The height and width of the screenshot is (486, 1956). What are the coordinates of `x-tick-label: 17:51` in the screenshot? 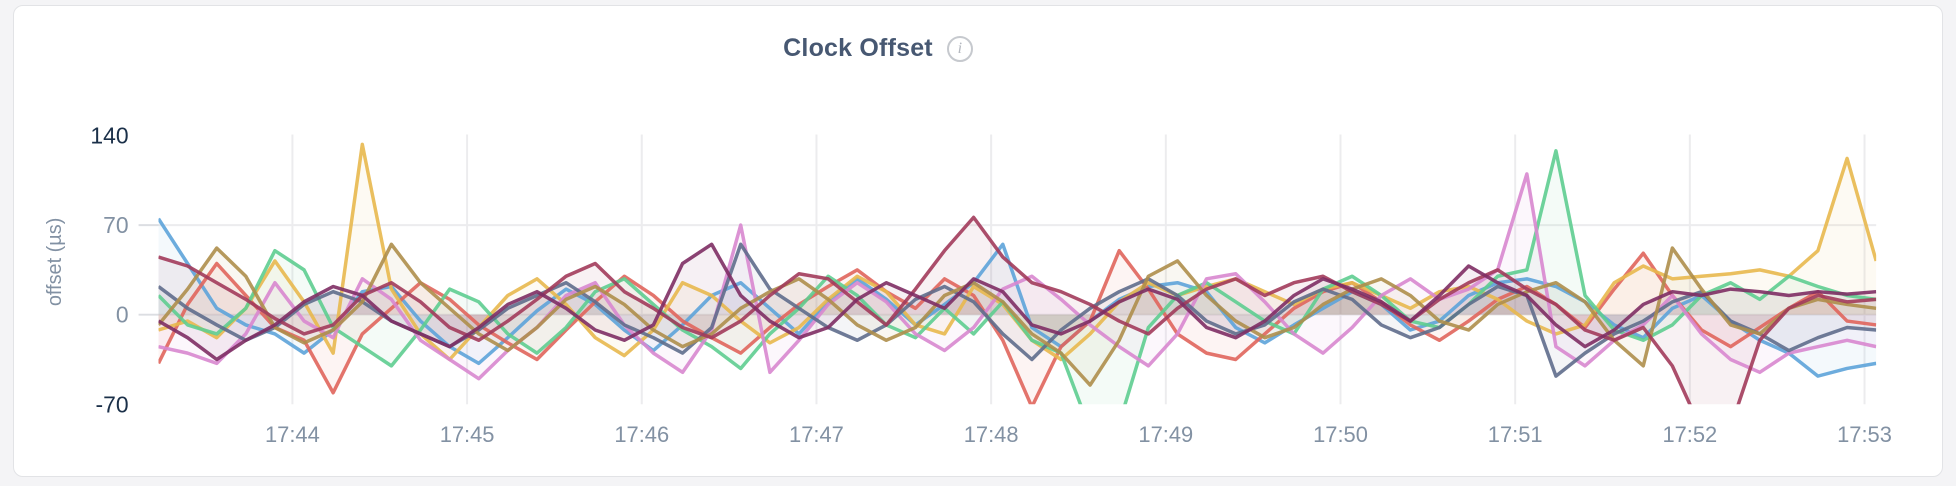 It's located at (1515, 434).